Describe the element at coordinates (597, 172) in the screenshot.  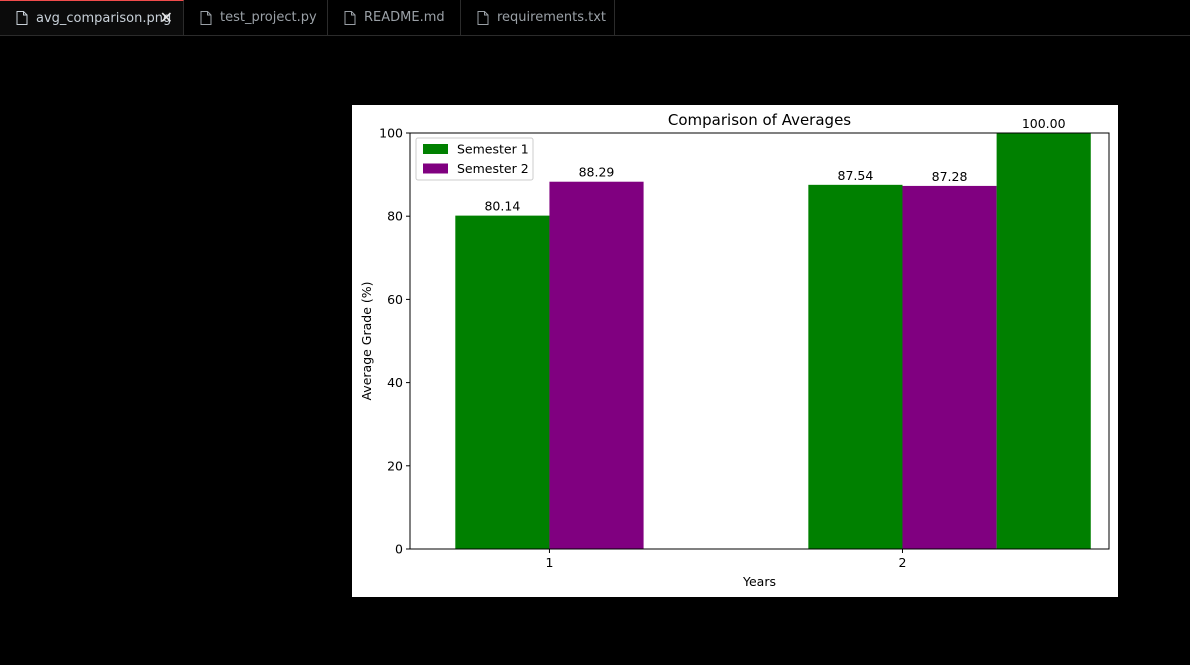
I see `bar-value-label: 88.29` at that location.